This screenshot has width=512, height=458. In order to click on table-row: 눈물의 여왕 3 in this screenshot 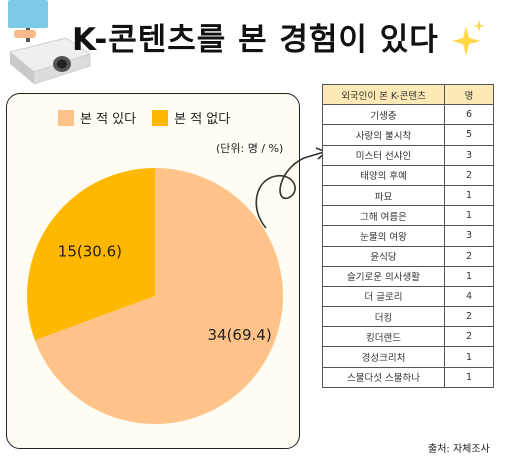, I will do `click(408, 236)`.